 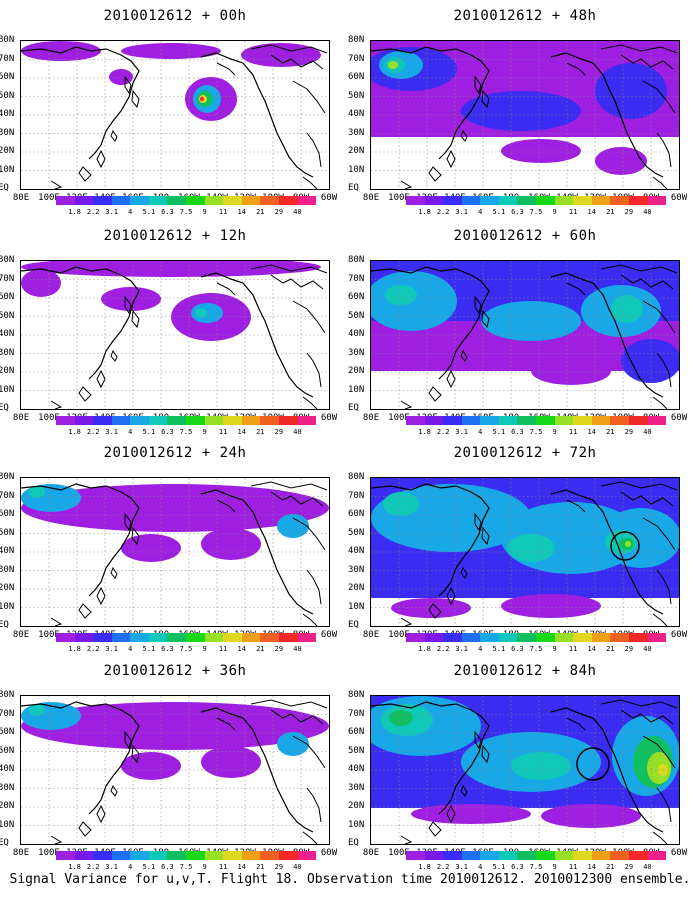 What do you see at coordinates (175, 671) in the screenshot?
I see `panel-title: 2010012612 + 36h` at bounding box center [175, 671].